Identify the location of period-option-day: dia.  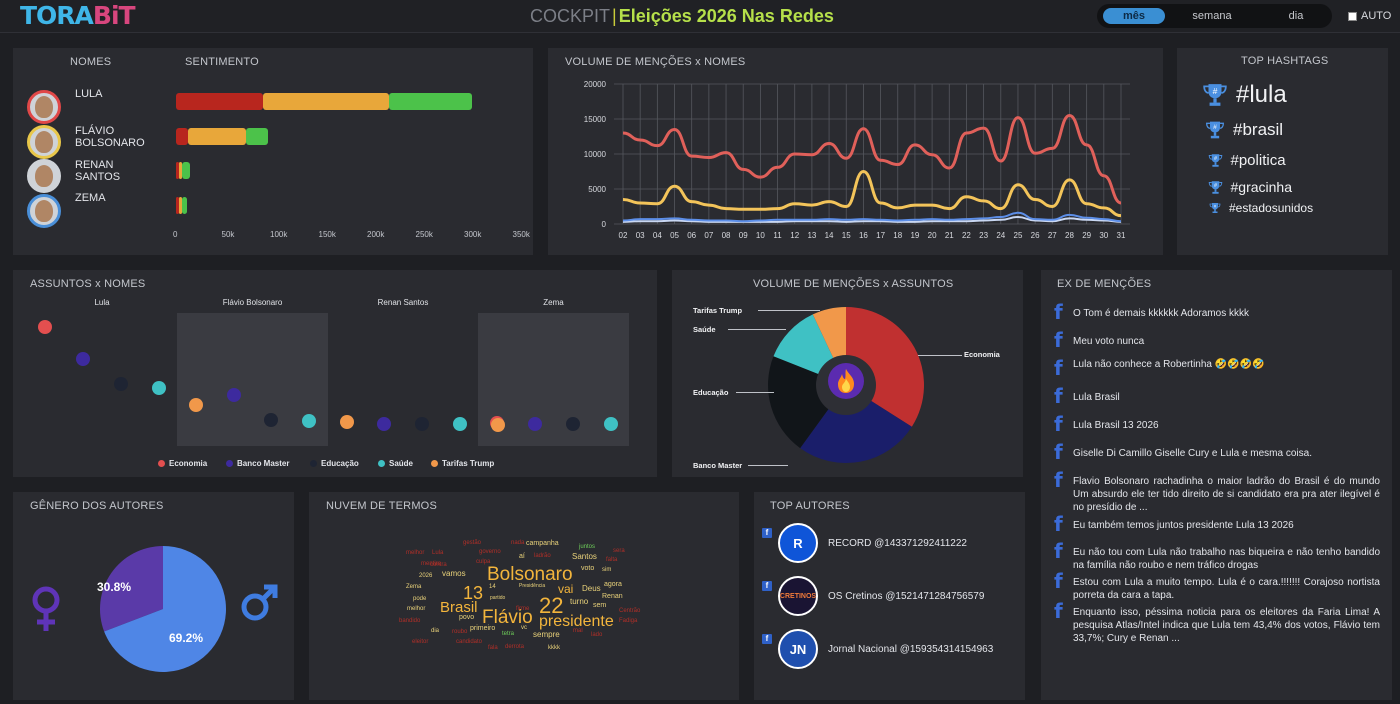
(1296, 16).